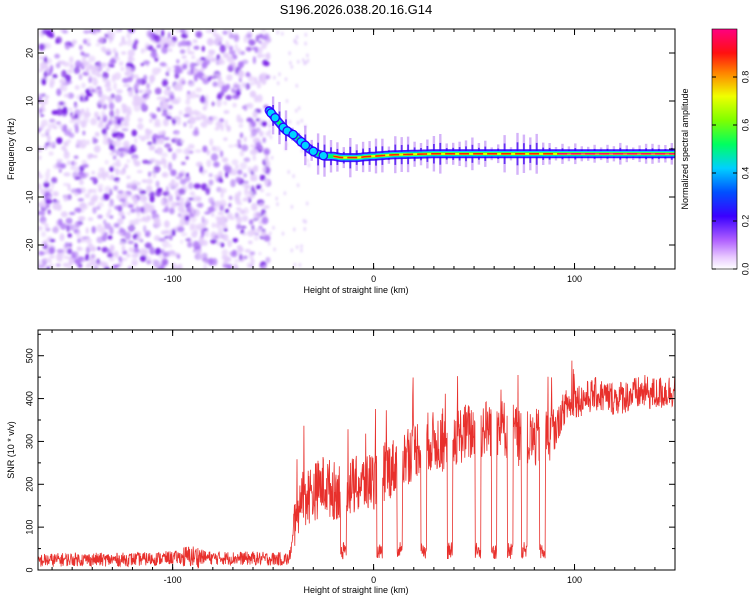 This screenshot has width=750, height=600. I want to click on x-tick-label: -100, so click(173, 279).